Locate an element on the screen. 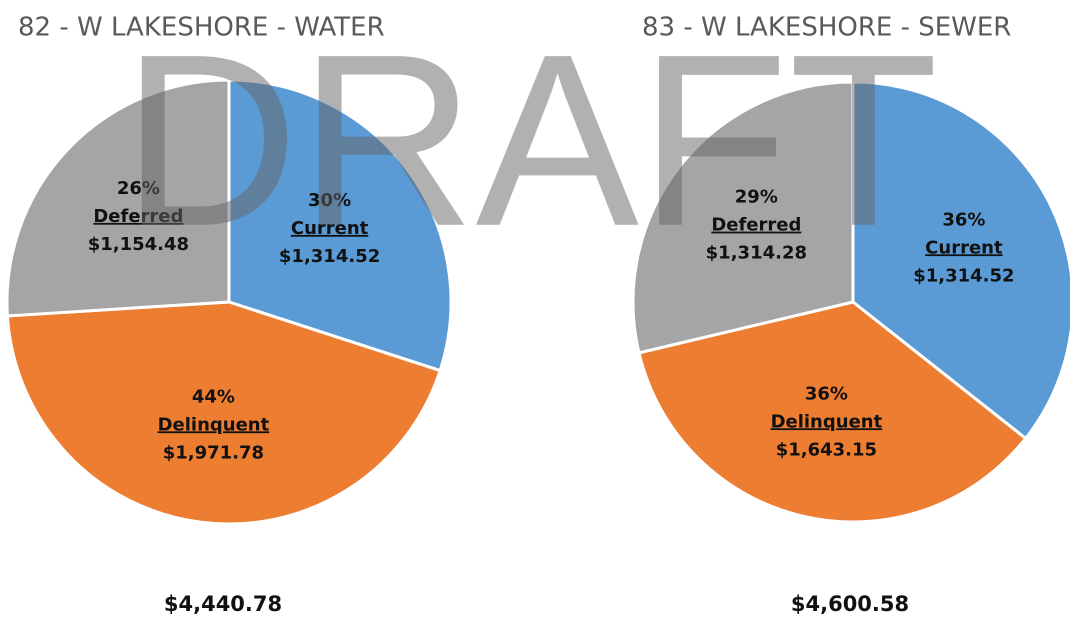  total-label: $4,600.58 is located at coordinates (850, 604).